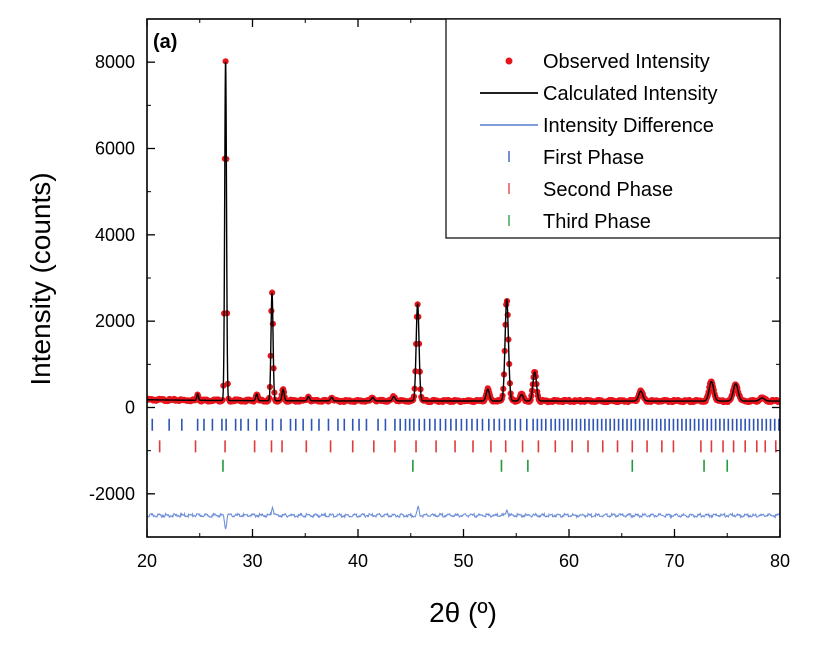 This screenshot has height=646, width=814. Describe the element at coordinates (463, 612) in the screenshot. I see `x-axis-title: 2θ (º)` at that location.